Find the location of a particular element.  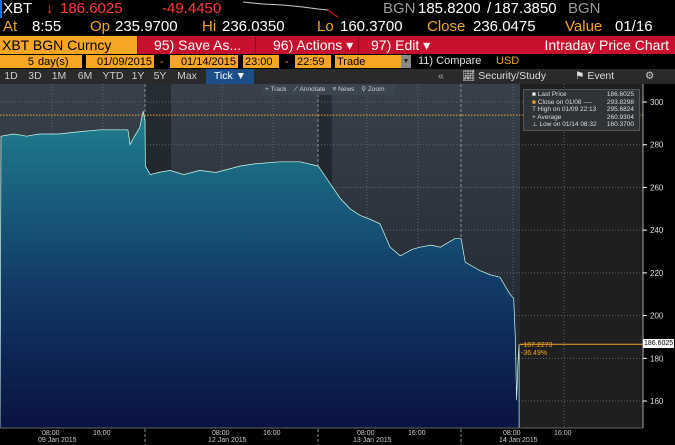

ticker: XBT is located at coordinates (18, 8).